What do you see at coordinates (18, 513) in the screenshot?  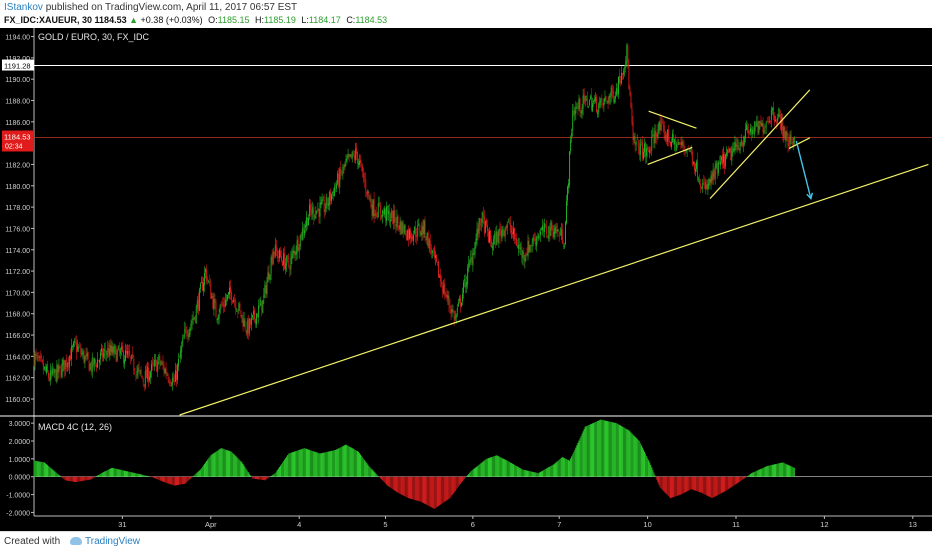 I see `macd-y-tick-label: -2.0000` at bounding box center [18, 513].